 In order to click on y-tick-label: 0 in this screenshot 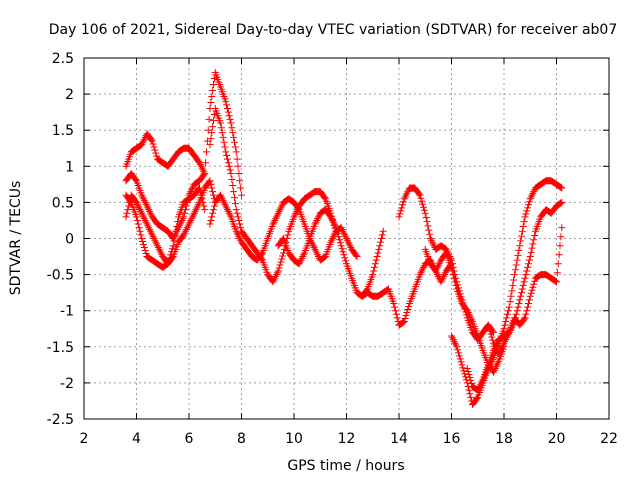, I will do `click(69, 240)`.